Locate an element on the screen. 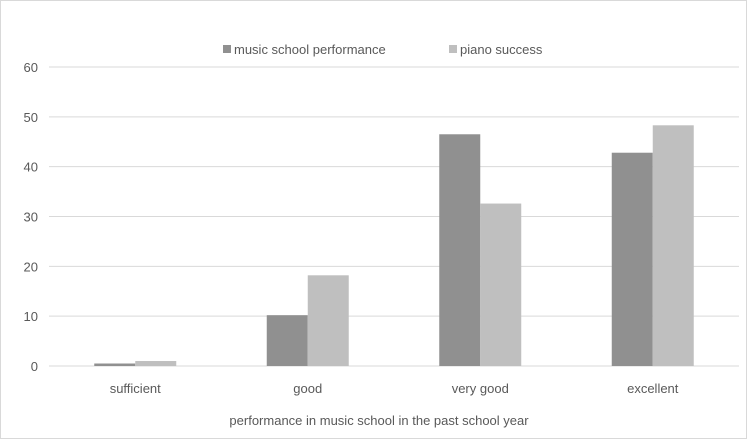 This screenshot has width=748, height=445. x-category-label: good is located at coordinates (307, 388).